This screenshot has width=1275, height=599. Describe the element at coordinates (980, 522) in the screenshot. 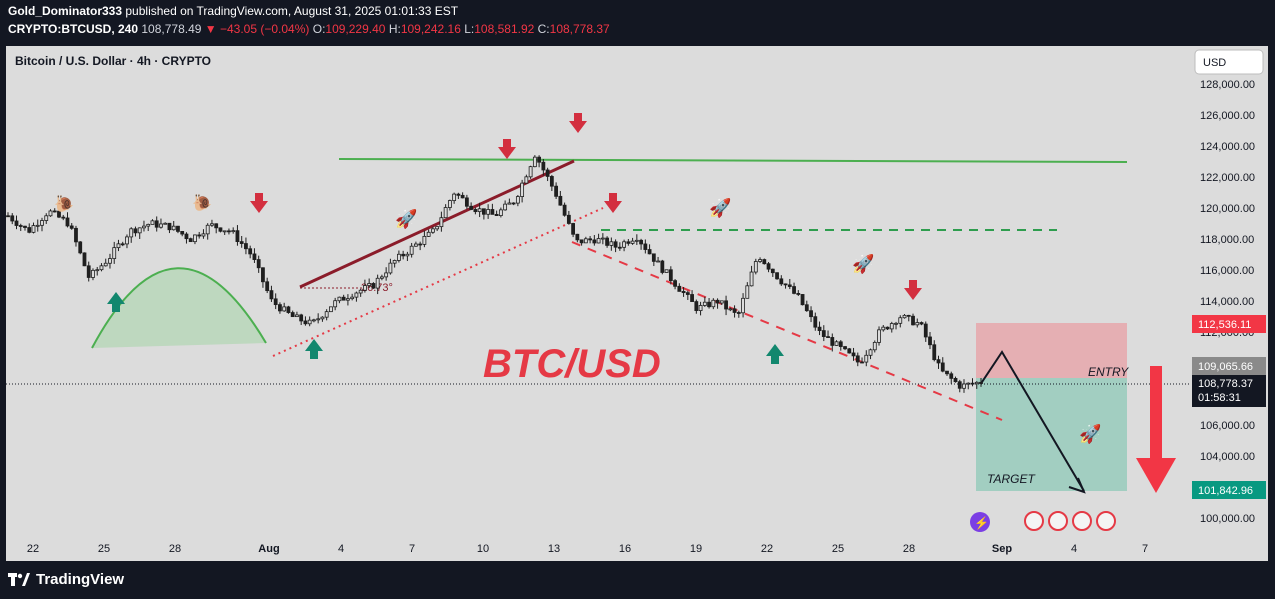

I see `event-icon` at that location.